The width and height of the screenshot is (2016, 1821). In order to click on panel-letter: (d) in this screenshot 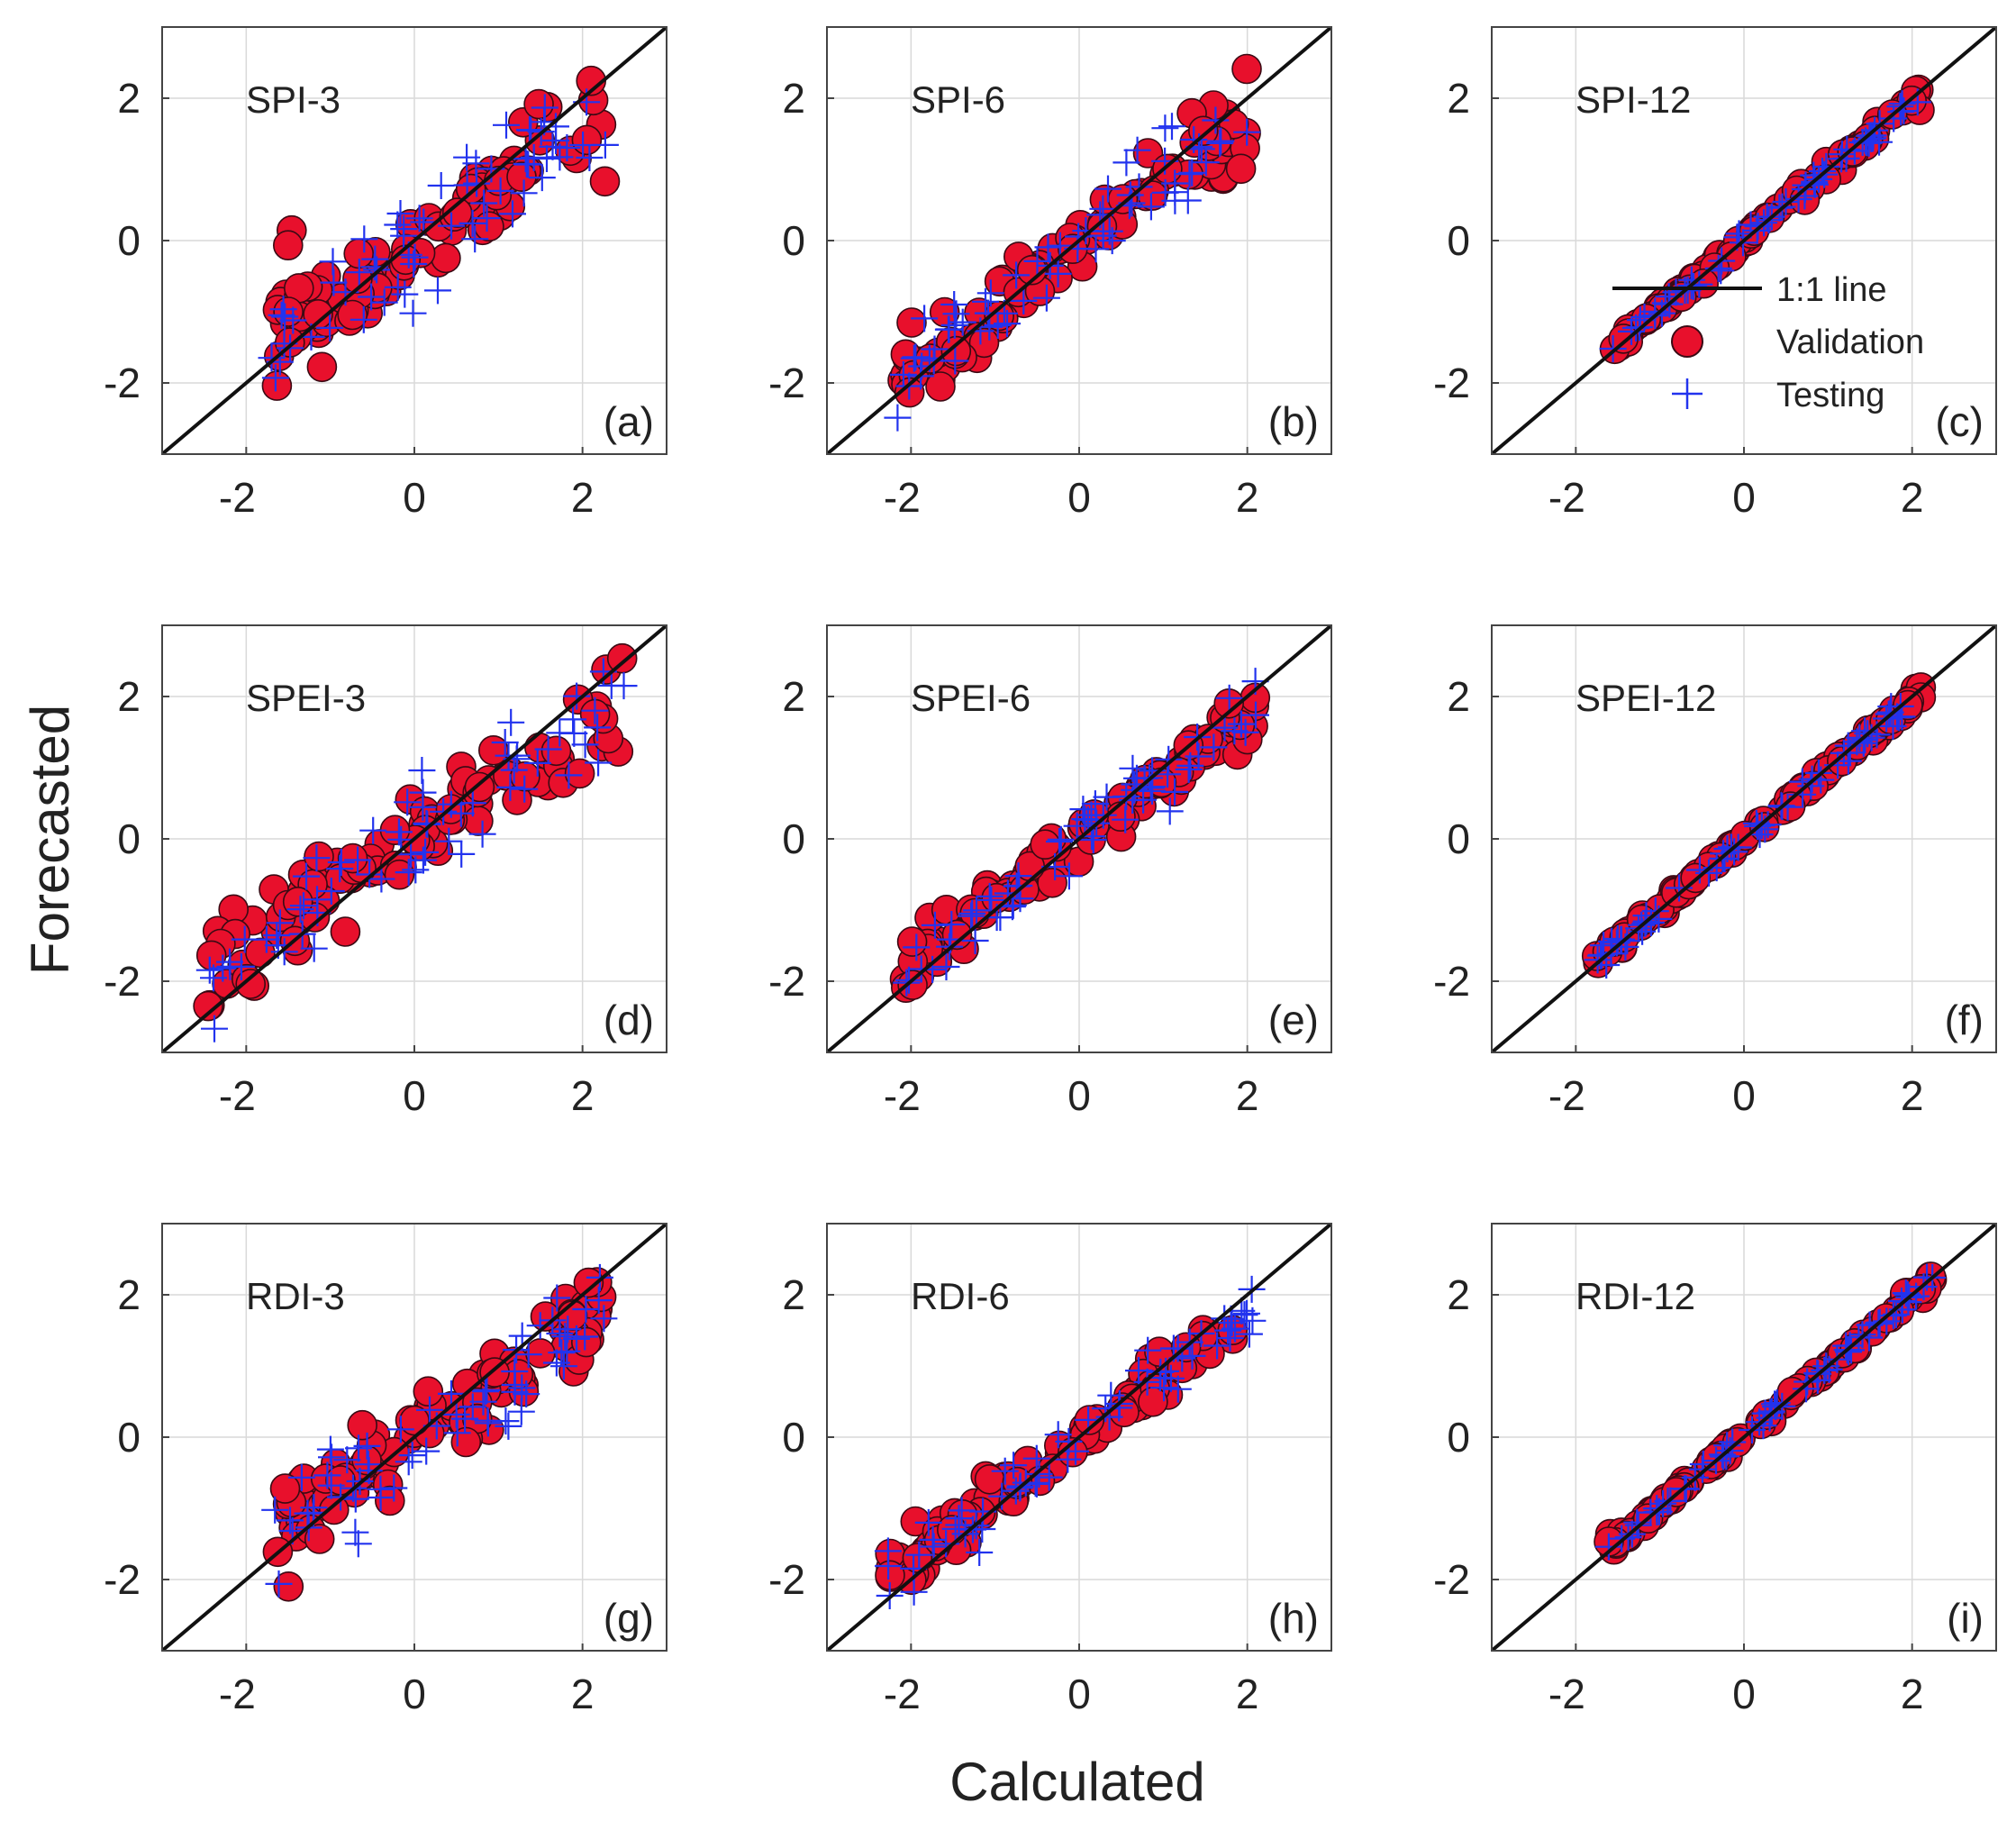, I will do `click(629, 1020)`.